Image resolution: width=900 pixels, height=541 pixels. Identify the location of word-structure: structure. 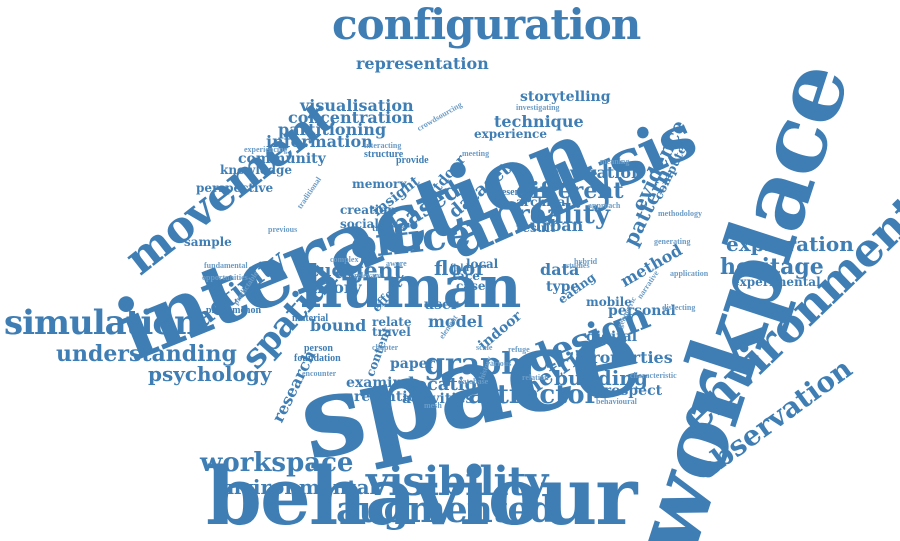
(384, 154).